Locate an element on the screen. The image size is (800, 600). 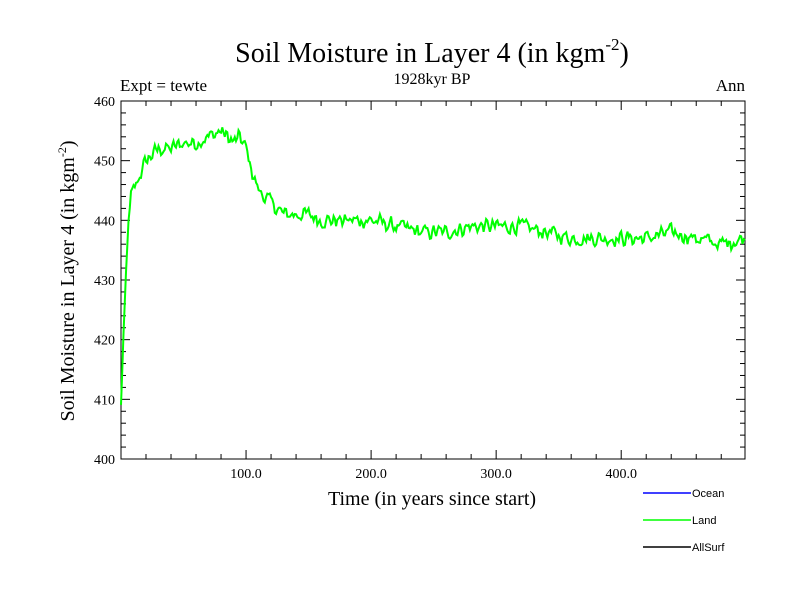
x-tick-label: 300.0 is located at coordinates (496, 474).